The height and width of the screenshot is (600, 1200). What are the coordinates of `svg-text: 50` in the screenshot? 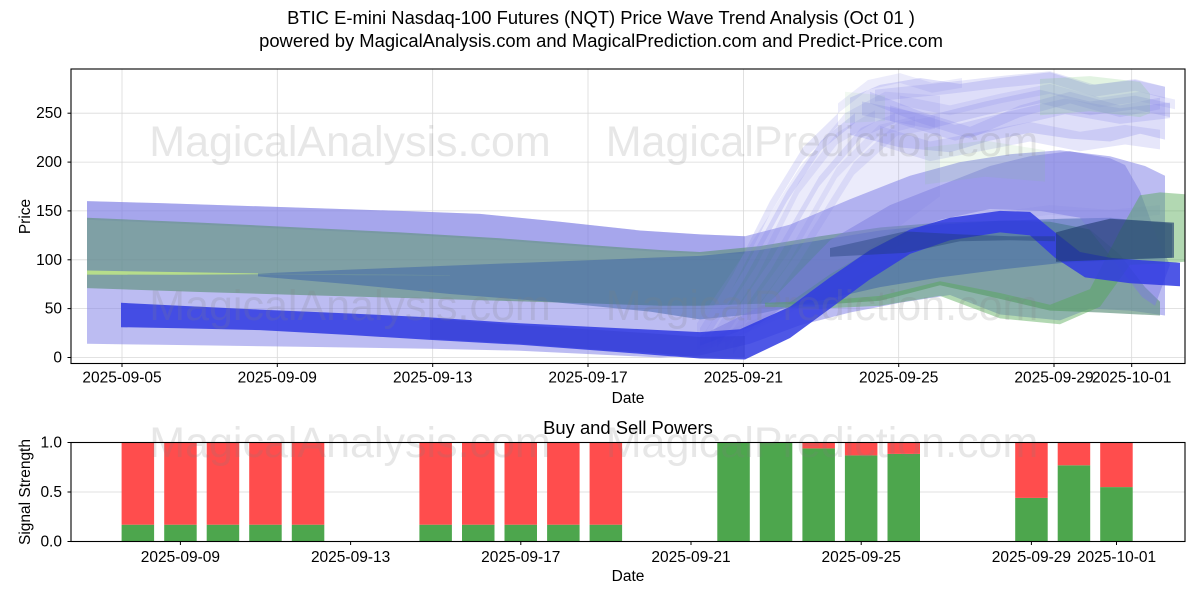 It's located at (54, 309).